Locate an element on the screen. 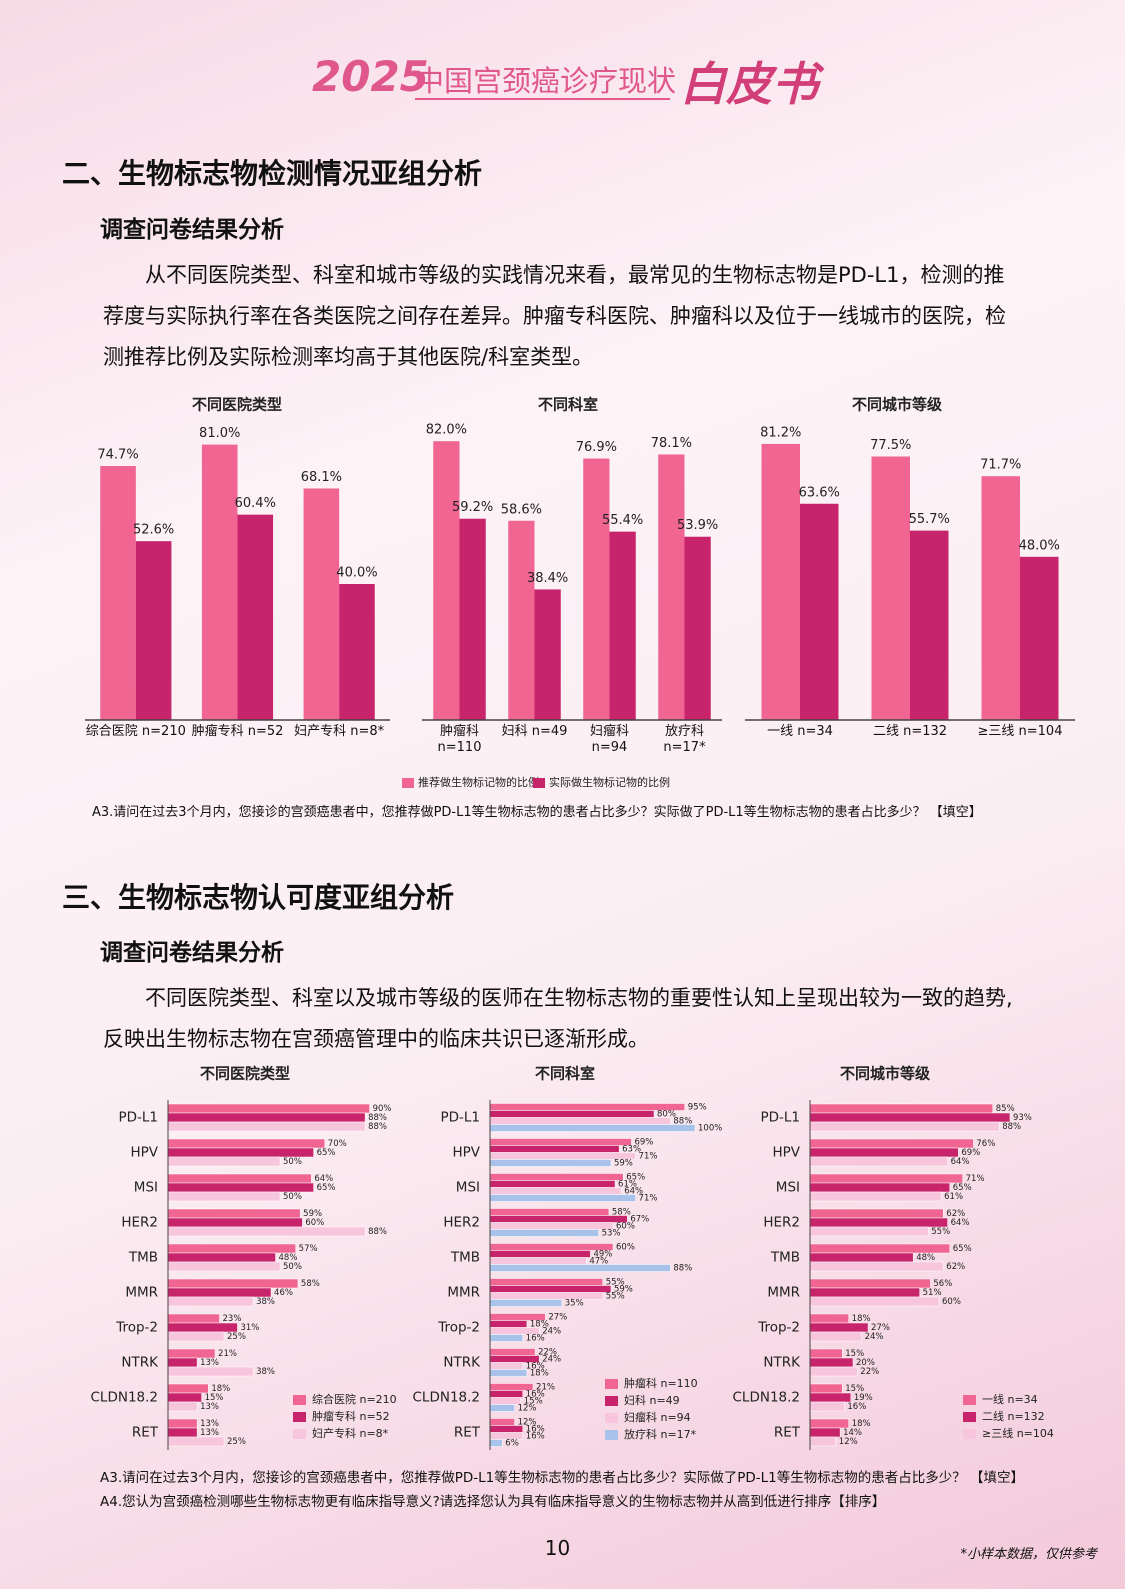 The width and height of the screenshot is (1125, 1589). value-label: 47% is located at coordinates (598, 1262).